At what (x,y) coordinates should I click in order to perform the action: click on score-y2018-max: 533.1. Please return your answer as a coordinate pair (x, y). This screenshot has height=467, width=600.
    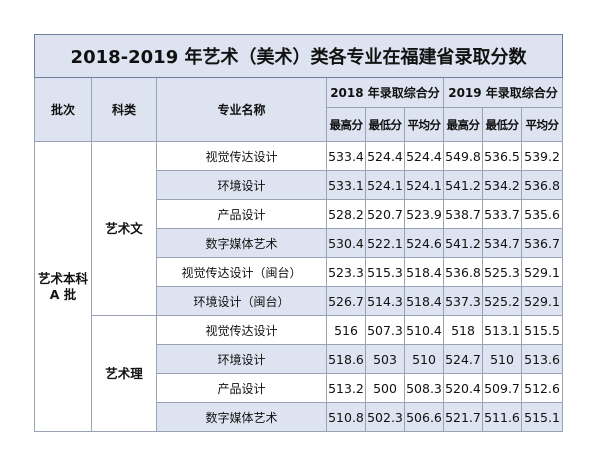
    Looking at the image, I should click on (346, 185).